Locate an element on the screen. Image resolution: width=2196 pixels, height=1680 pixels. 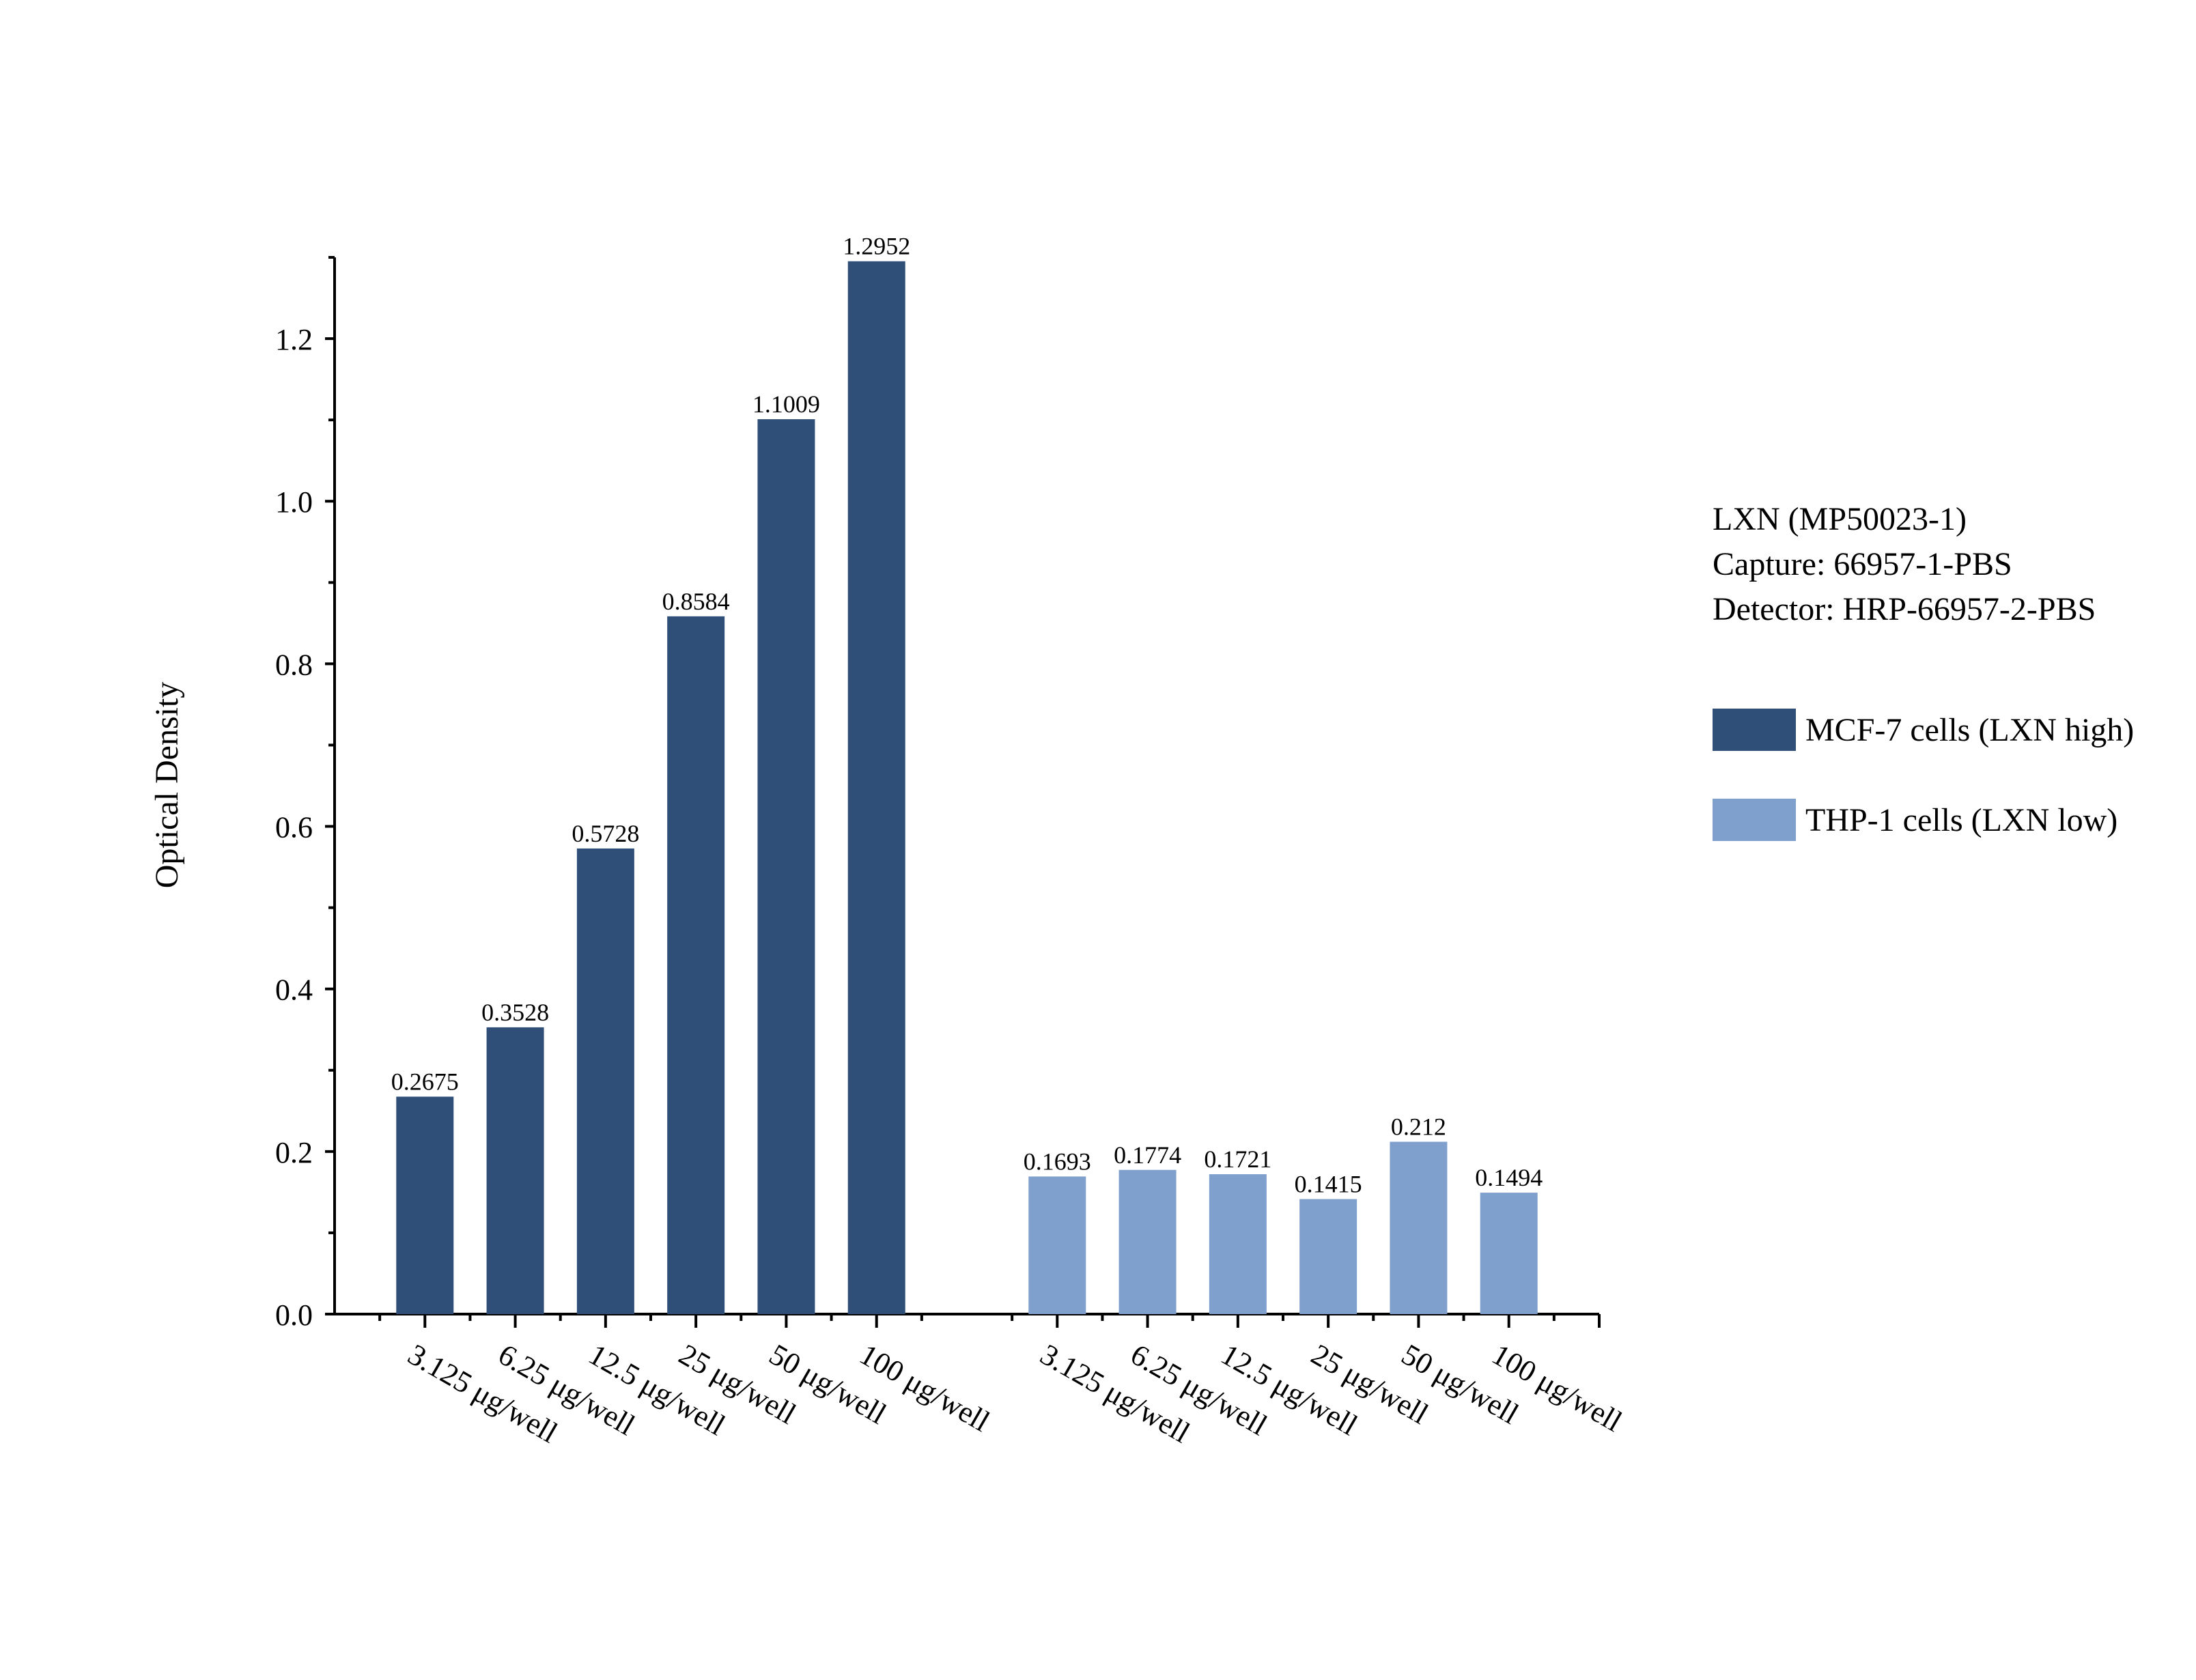
y-tick-label: 0.6 is located at coordinates (294, 827).